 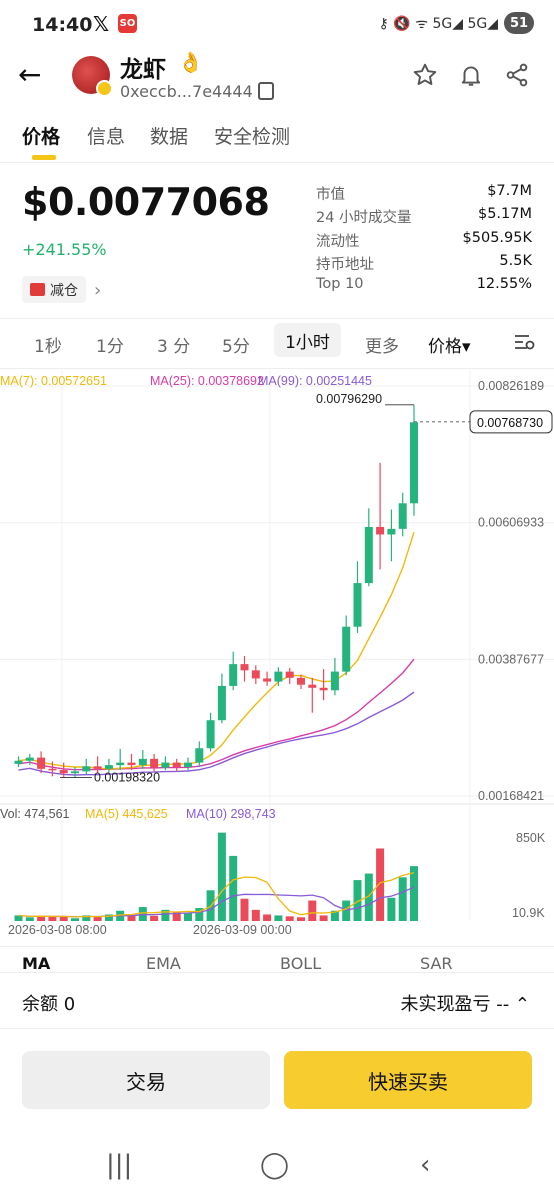 What do you see at coordinates (48, 347) in the screenshot?
I see `timeframe-1s: 1秒` at bounding box center [48, 347].